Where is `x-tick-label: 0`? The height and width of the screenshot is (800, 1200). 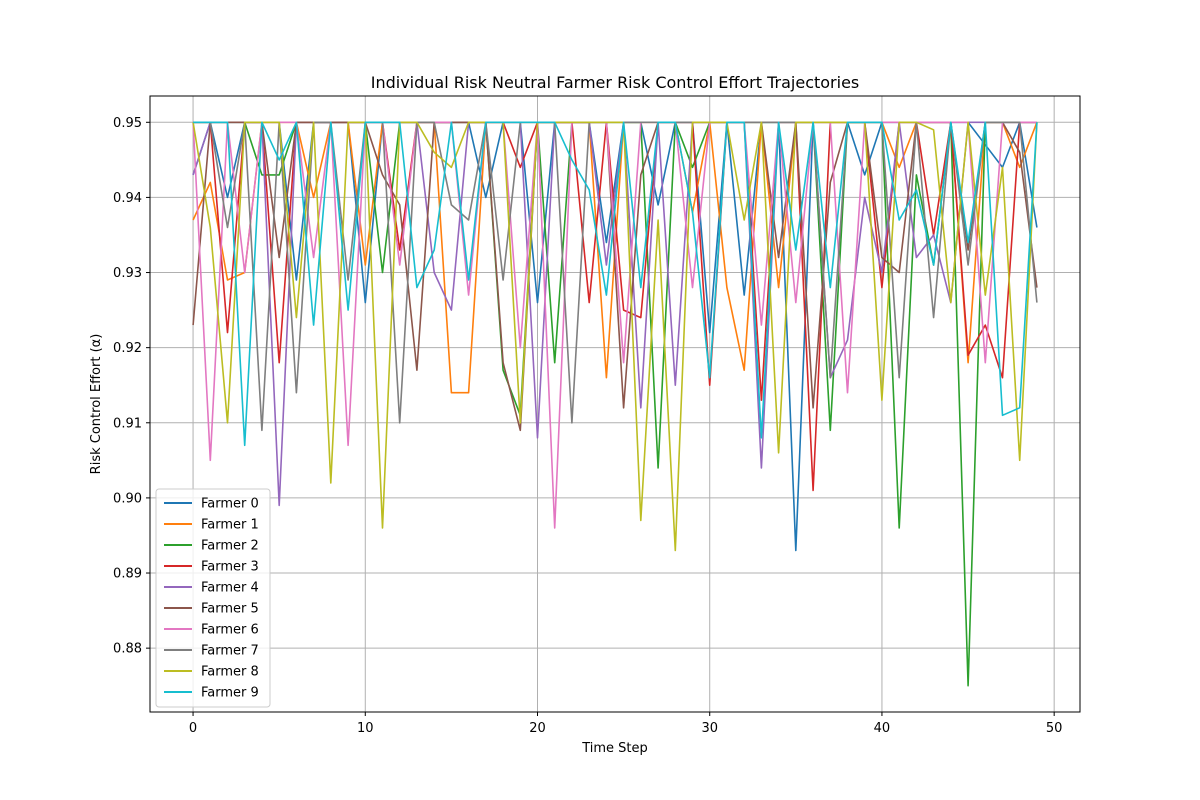
x-tick-label: 0 is located at coordinates (193, 728).